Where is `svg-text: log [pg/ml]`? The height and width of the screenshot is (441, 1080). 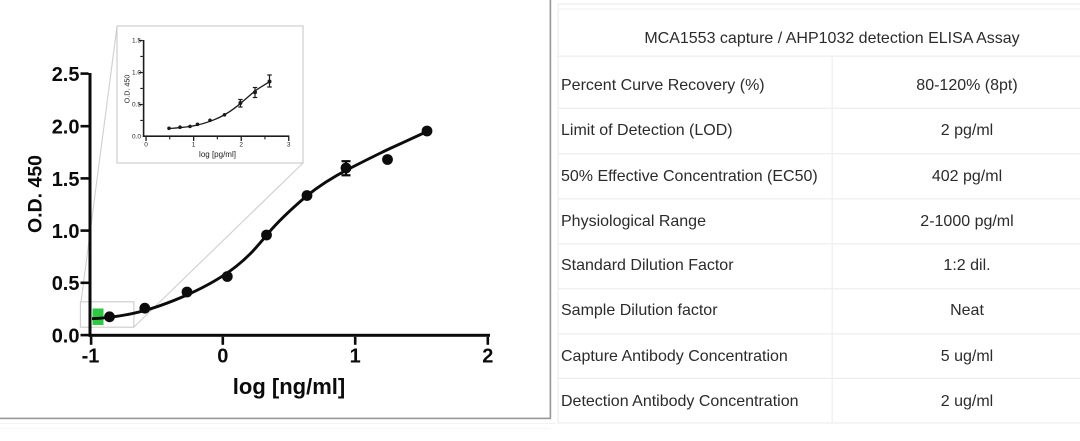 svg-text: log [pg/ml] is located at coordinates (217, 154).